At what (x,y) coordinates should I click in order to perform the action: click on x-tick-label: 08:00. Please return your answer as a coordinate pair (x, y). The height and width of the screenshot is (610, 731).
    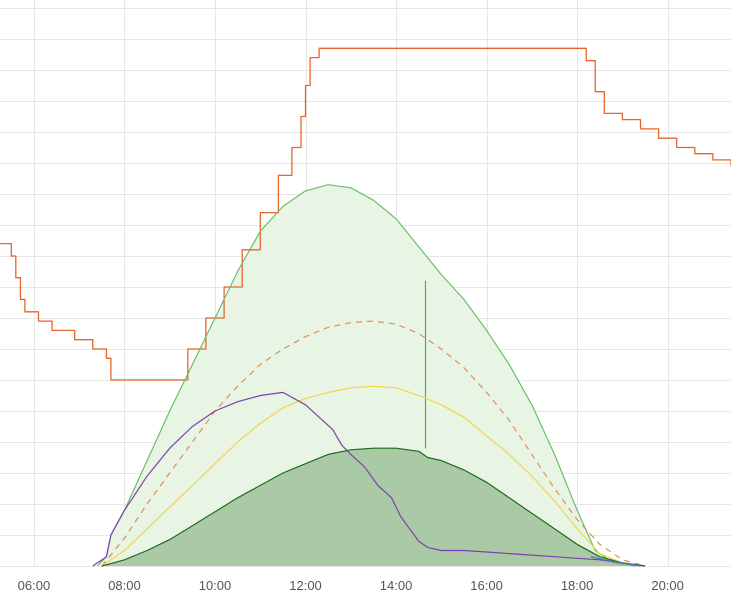
    Looking at the image, I should click on (124, 585).